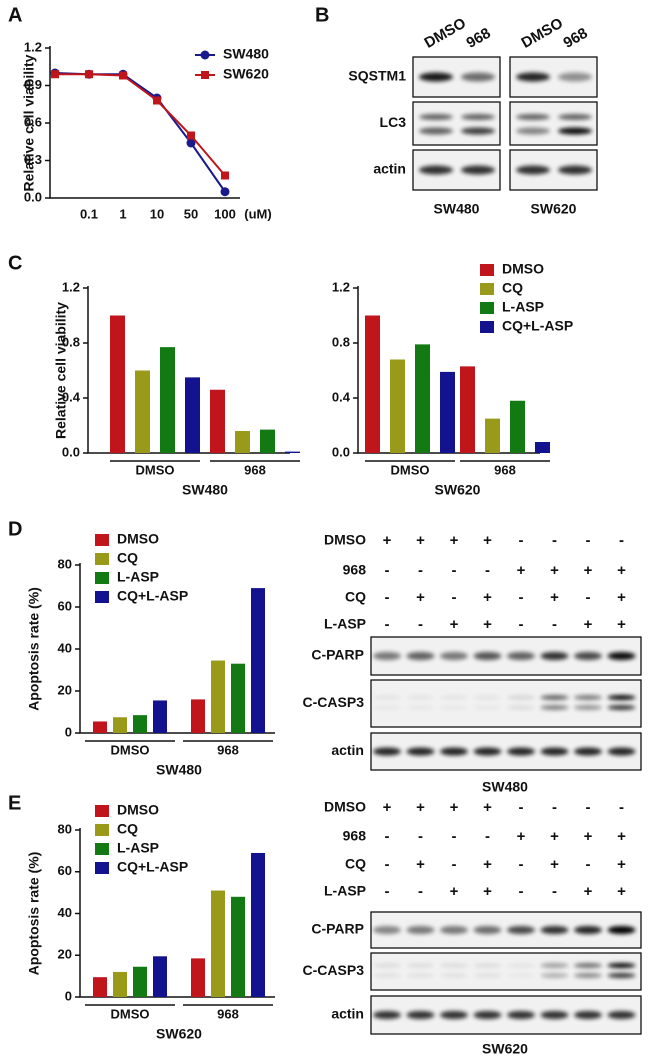 The height and width of the screenshot is (1058, 650). Describe the element at coordinates (144, 122) in the screenshot. I see `axis` at that location.